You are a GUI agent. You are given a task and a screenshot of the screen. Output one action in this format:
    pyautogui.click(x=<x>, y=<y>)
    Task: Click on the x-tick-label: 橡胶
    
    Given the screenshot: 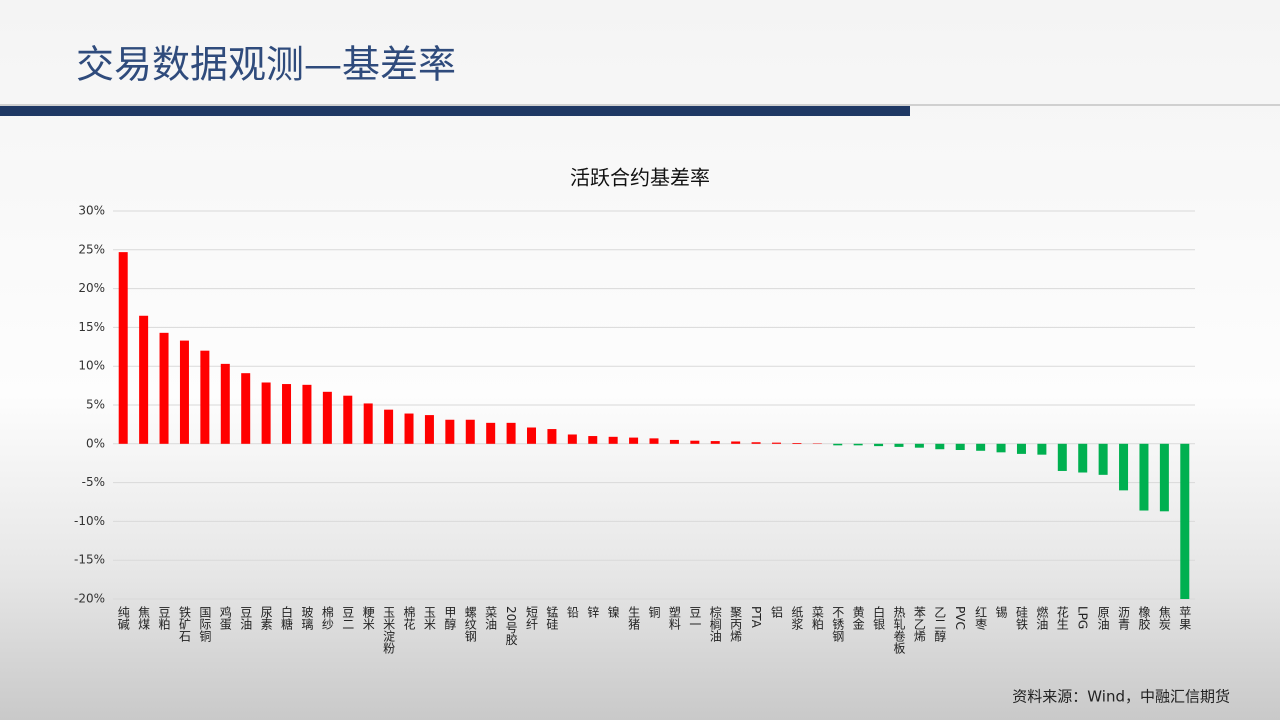 What is the action you would take?
    pyautogui.click(x=1144, y=618)
    